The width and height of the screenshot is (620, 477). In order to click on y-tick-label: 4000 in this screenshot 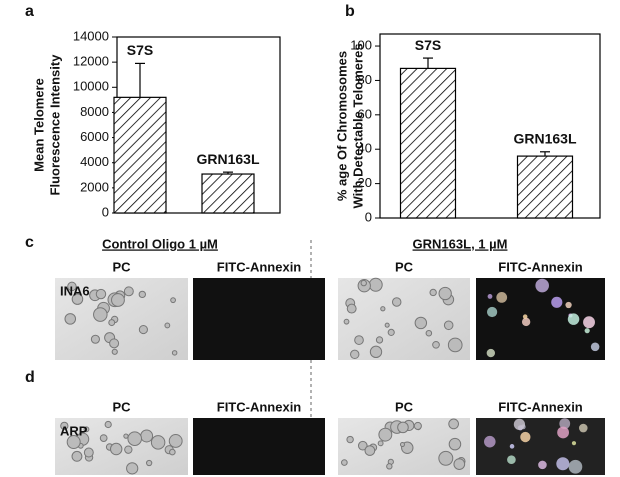, I will do `click(94, 161)`.